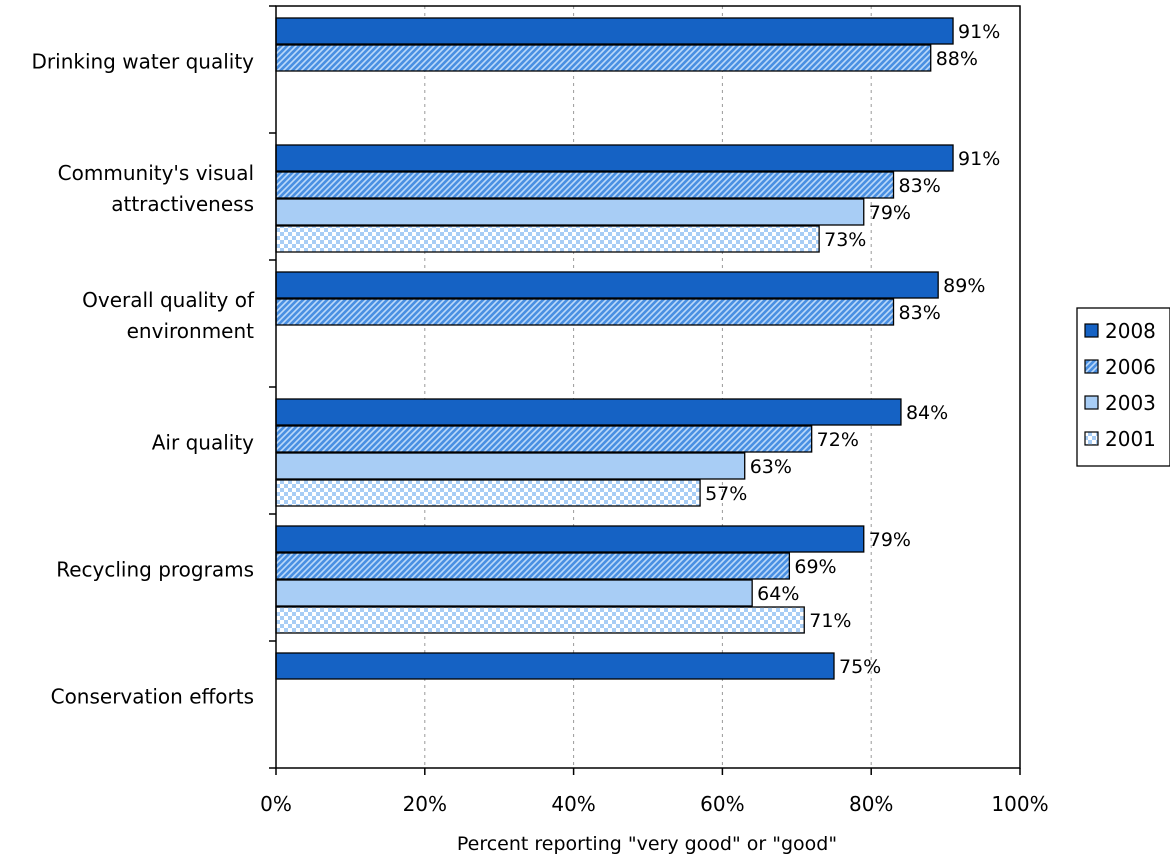 The width and height of the screenshot is (1170, 861). What do you see at coordinates (1130, 439) in the screenshot?
I see `legend-label: 2001` at bounding box center [1130, 439].